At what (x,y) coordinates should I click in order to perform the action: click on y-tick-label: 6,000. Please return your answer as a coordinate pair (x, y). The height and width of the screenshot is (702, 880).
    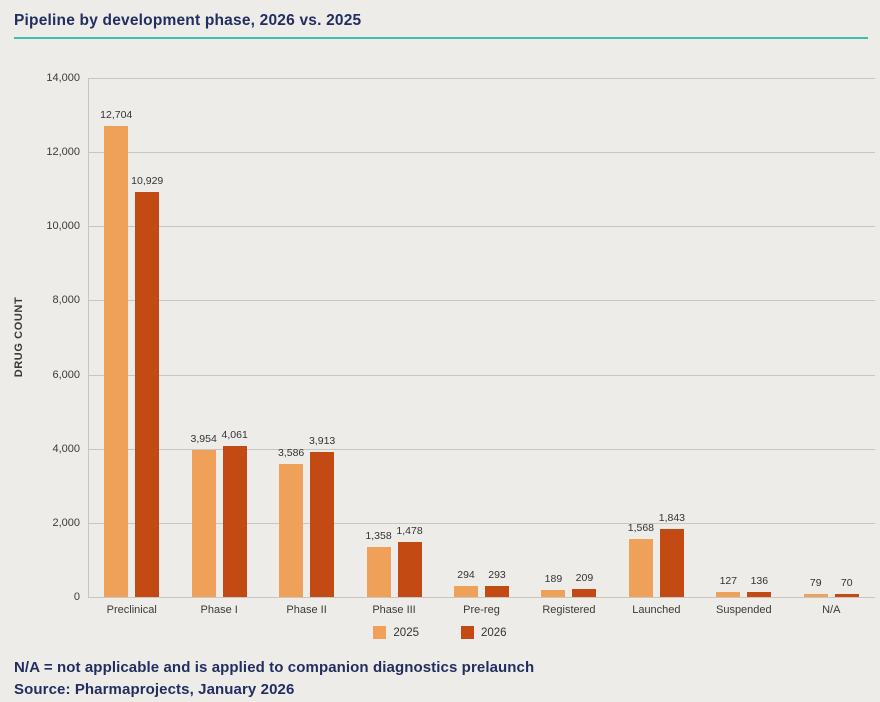
    Looking at the image, I should click on (66, 374).